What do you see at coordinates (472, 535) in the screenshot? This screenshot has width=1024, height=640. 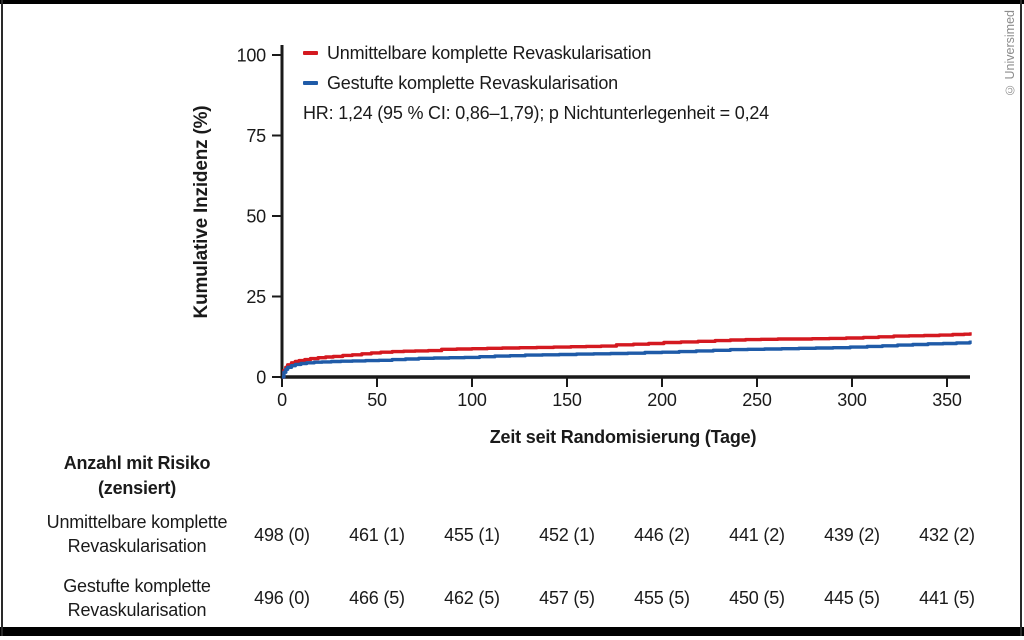 I see `risk-value: 455 (1)` at bounding box center [472, 535].